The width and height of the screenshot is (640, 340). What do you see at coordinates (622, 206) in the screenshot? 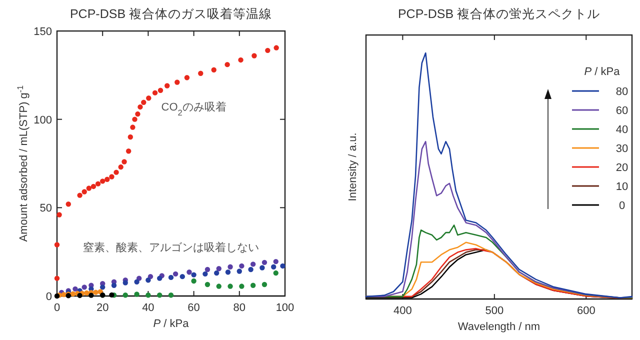
I see `legend-label: 0` at bounding box center [622, 206].